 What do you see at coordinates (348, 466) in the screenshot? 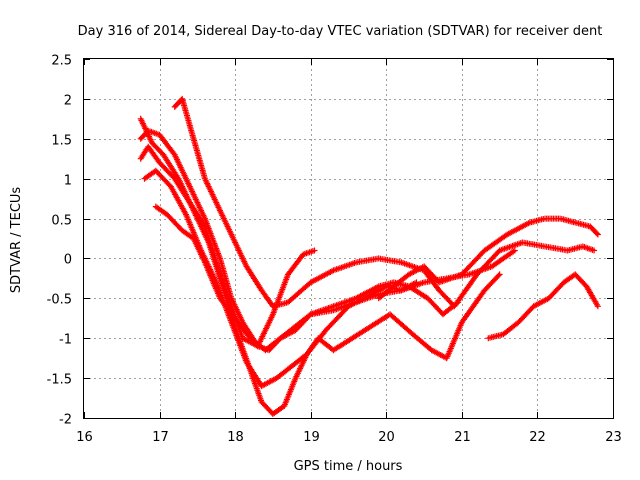
I see `x-axis-label: GPS time / hours` at bounding box center [348, 466].